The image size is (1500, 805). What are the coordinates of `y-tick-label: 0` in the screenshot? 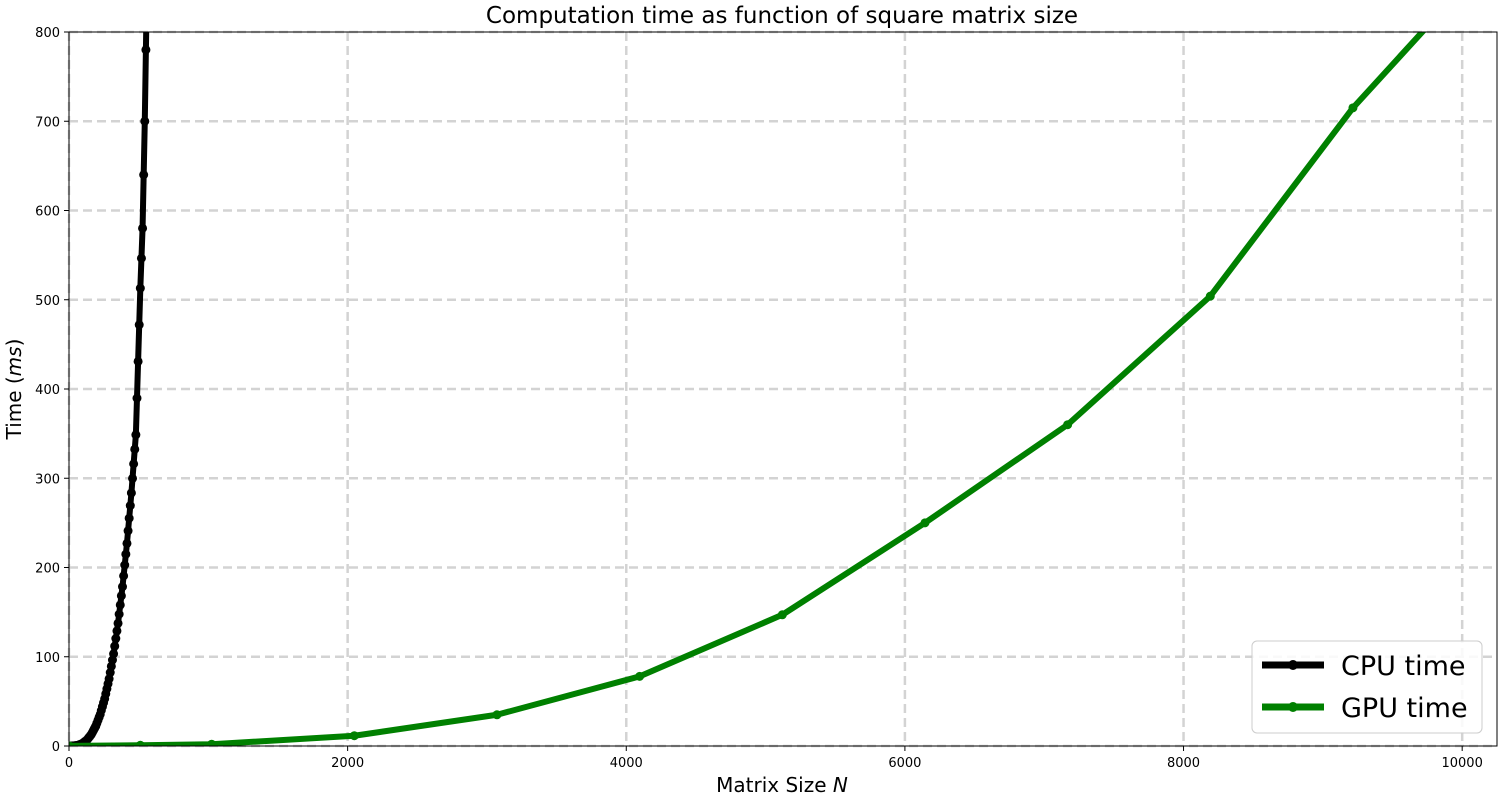 It's located at (56, 747).